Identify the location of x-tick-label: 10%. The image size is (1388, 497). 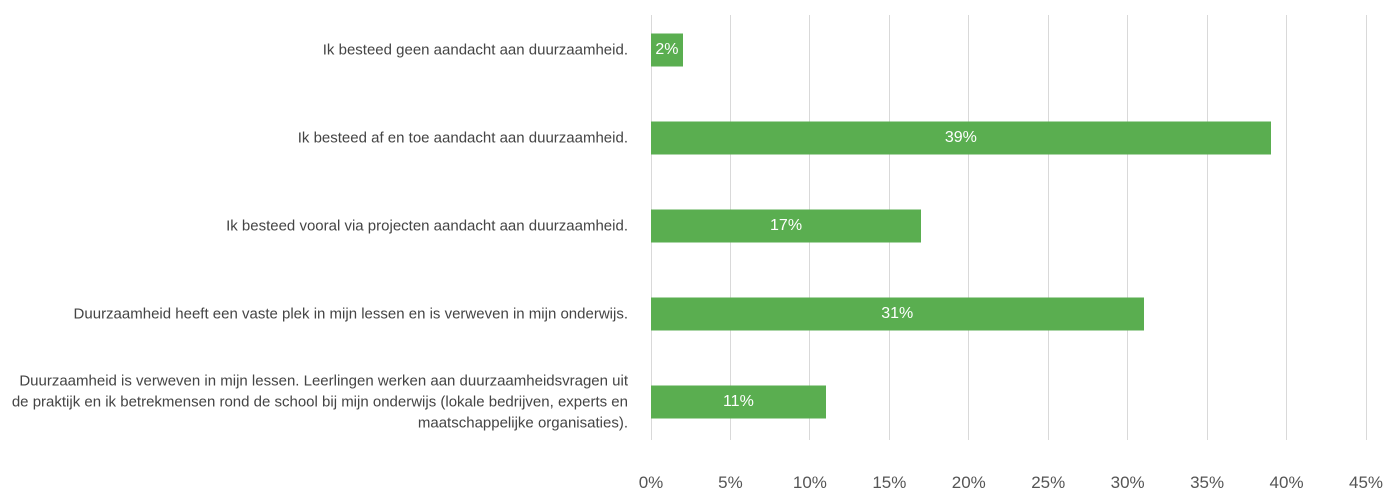
(809, 482).